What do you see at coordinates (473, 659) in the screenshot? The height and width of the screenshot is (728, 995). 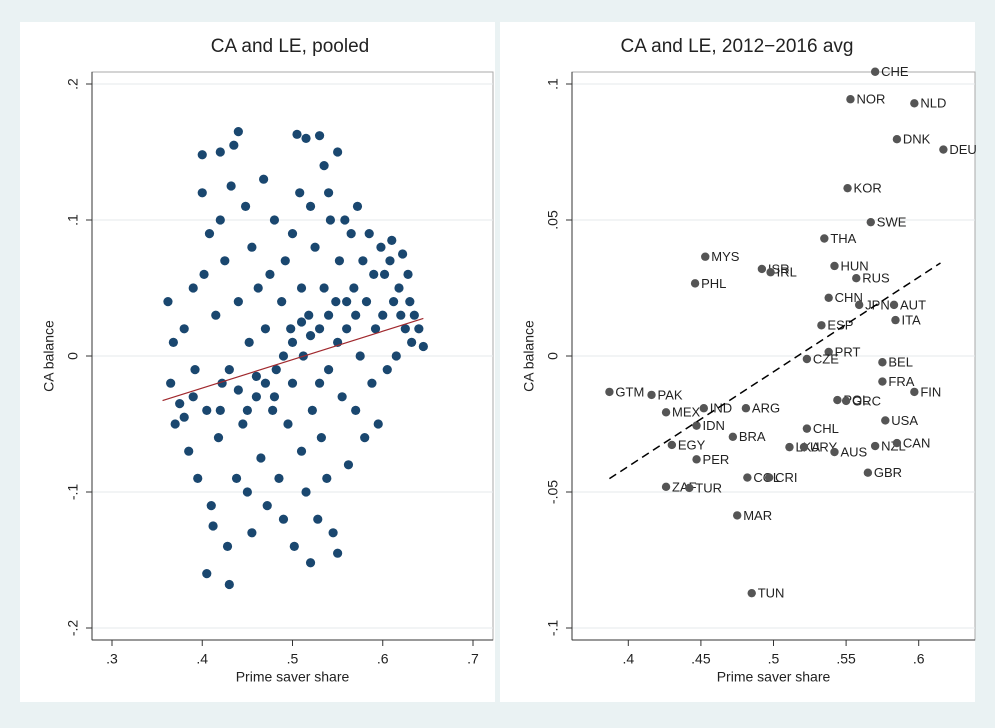 I see `x-tick-label: .7` at bounding box center [473, 659].